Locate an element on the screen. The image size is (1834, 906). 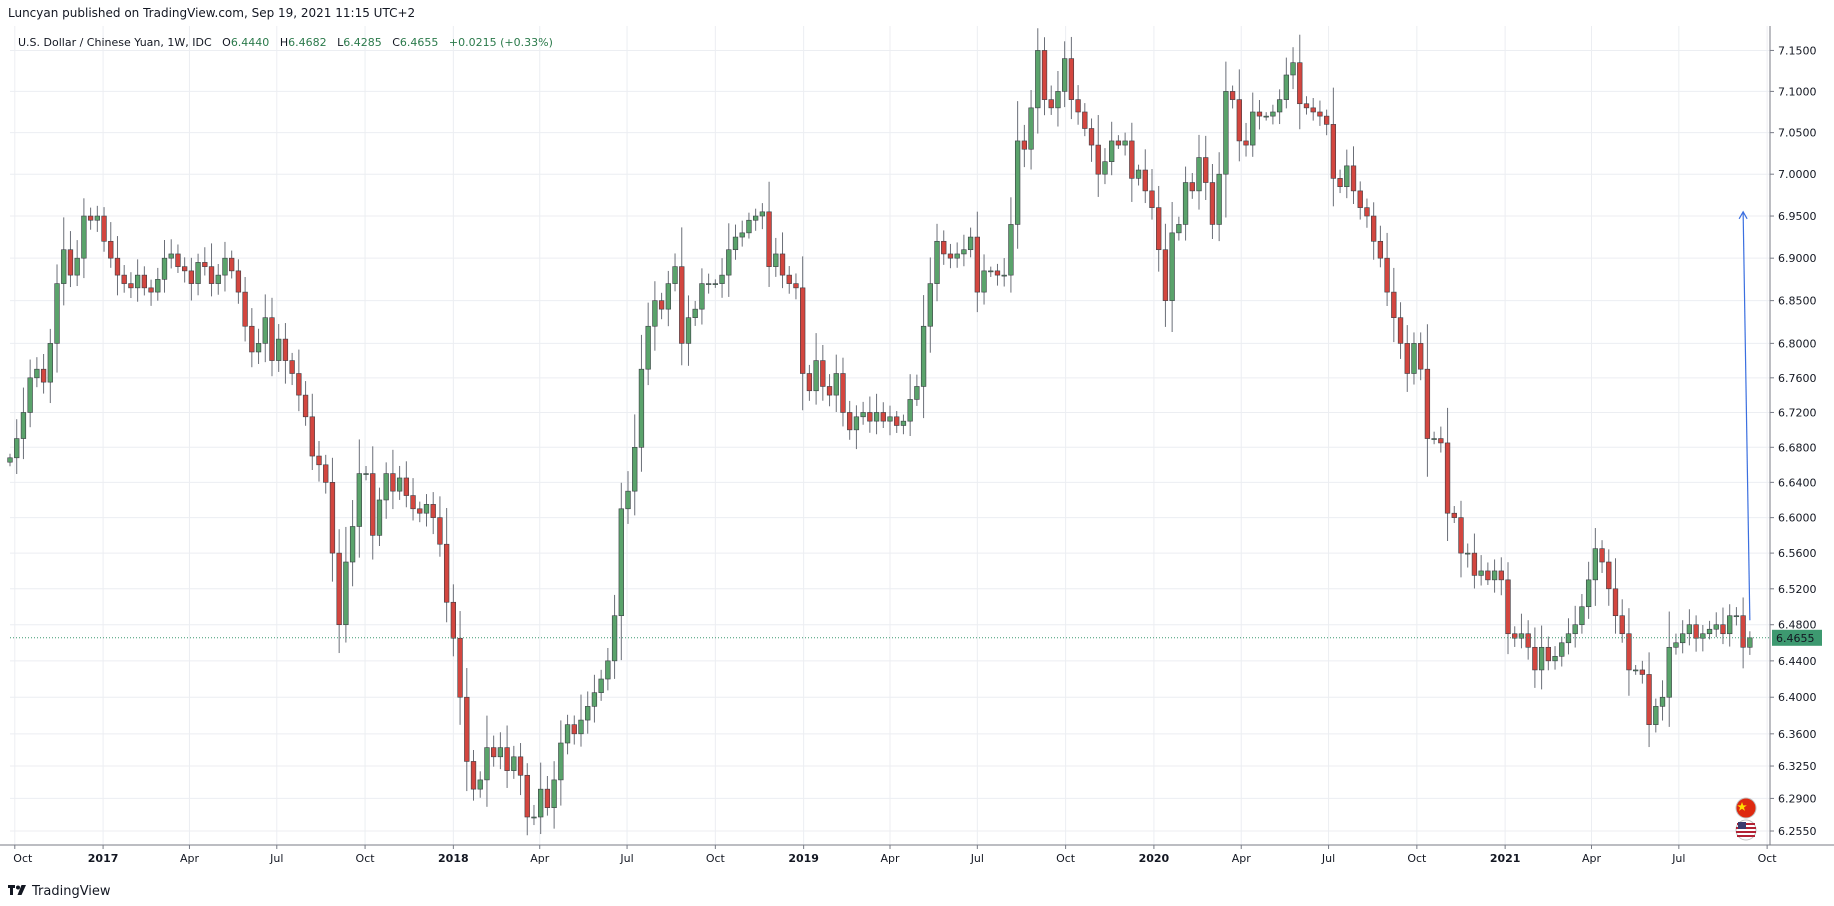
x-tick-label: 2017 is located at coordinates (103, 858).